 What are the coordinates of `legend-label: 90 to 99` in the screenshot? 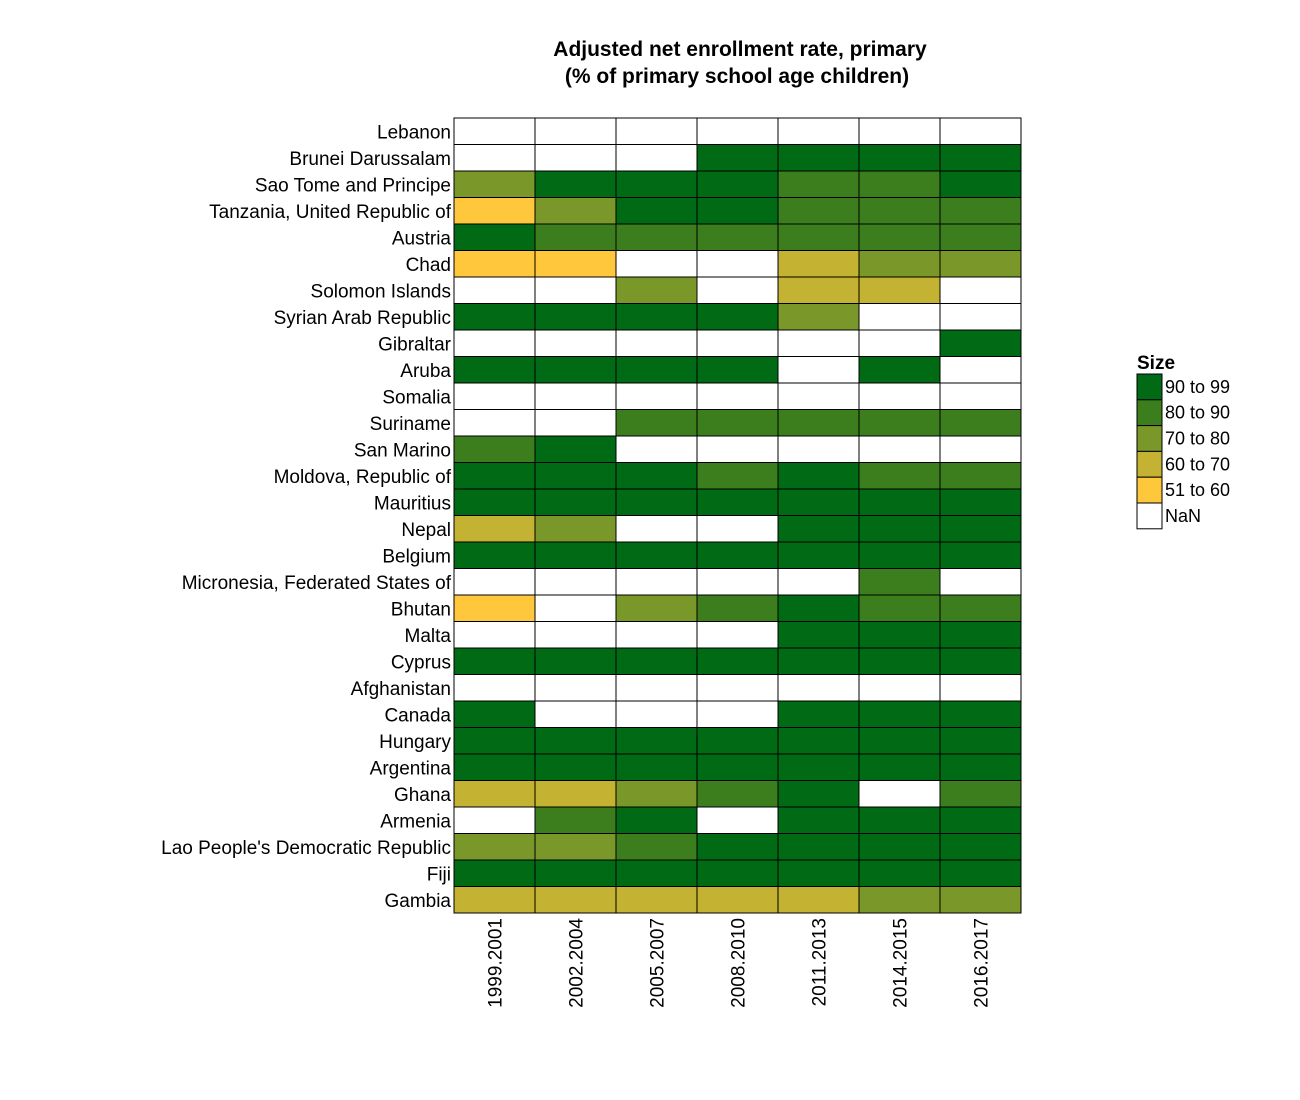 It's located at (1197, 387).